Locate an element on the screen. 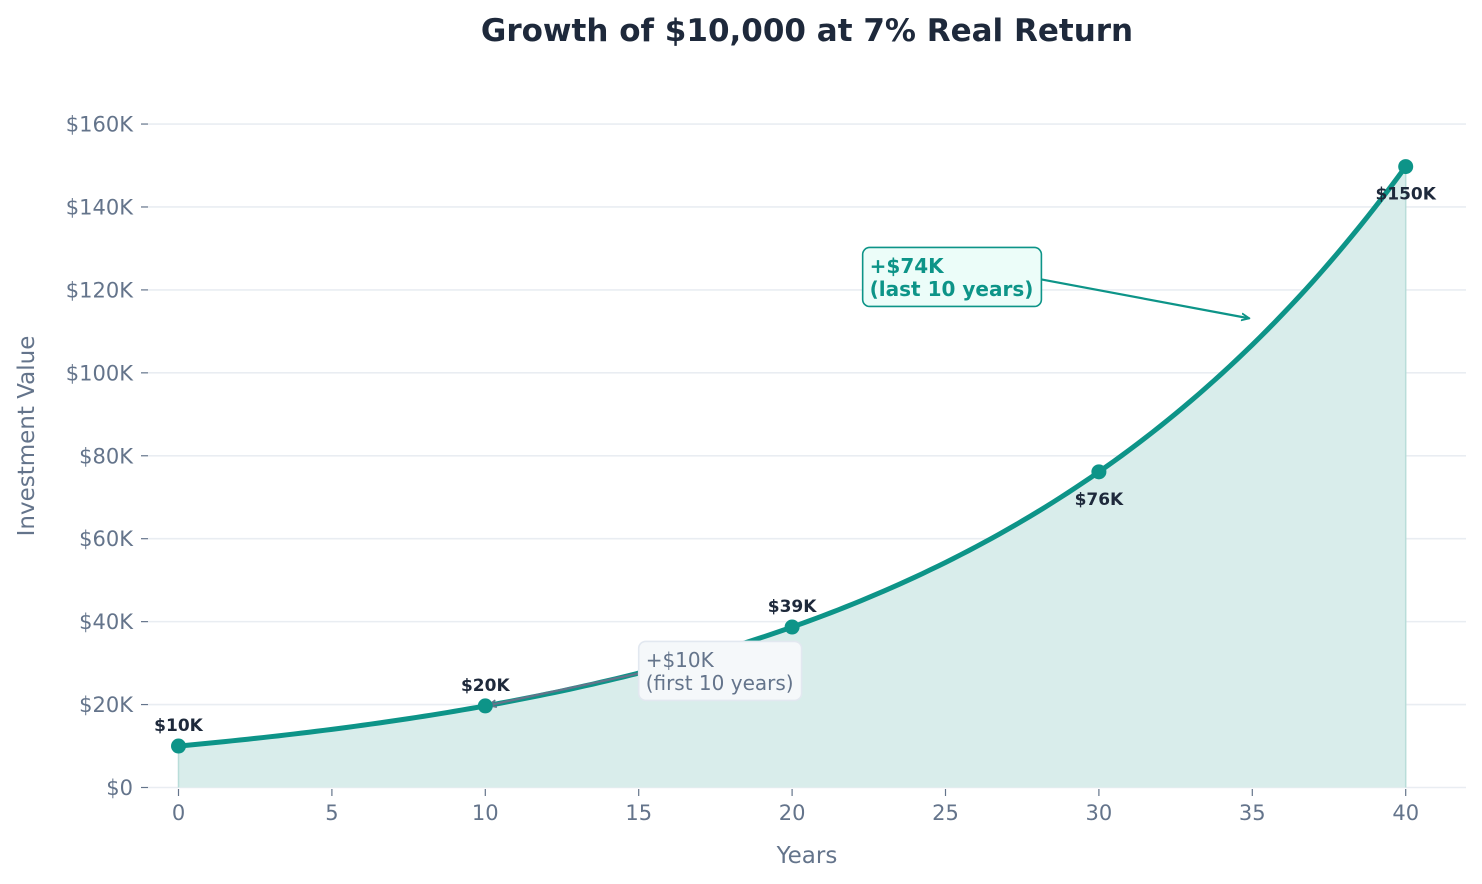 Image resolution: width=1482 pixels, height=884 pixels. data-label: $10K is located at coordinates (178, 726).